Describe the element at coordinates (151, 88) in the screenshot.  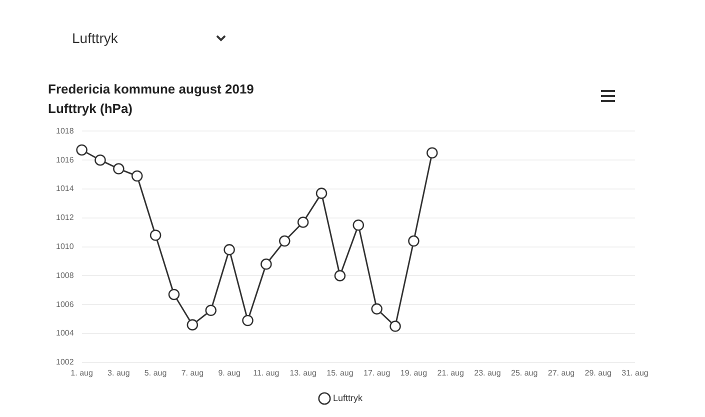
I see `chart-title: Fredericia kommune august 2019` at that location.